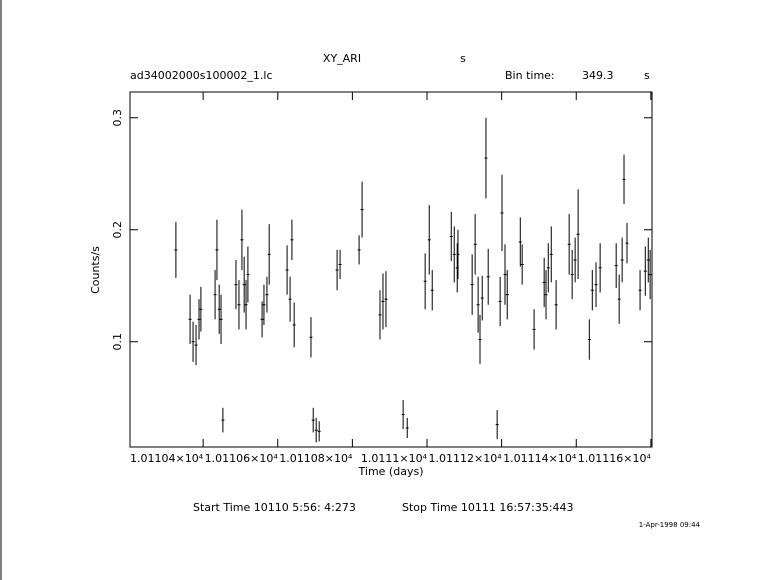  Describe the element at coordinates (316, 458) in the screenshot. I see `x-tick-label: 1.01108×10⁴` at that location.